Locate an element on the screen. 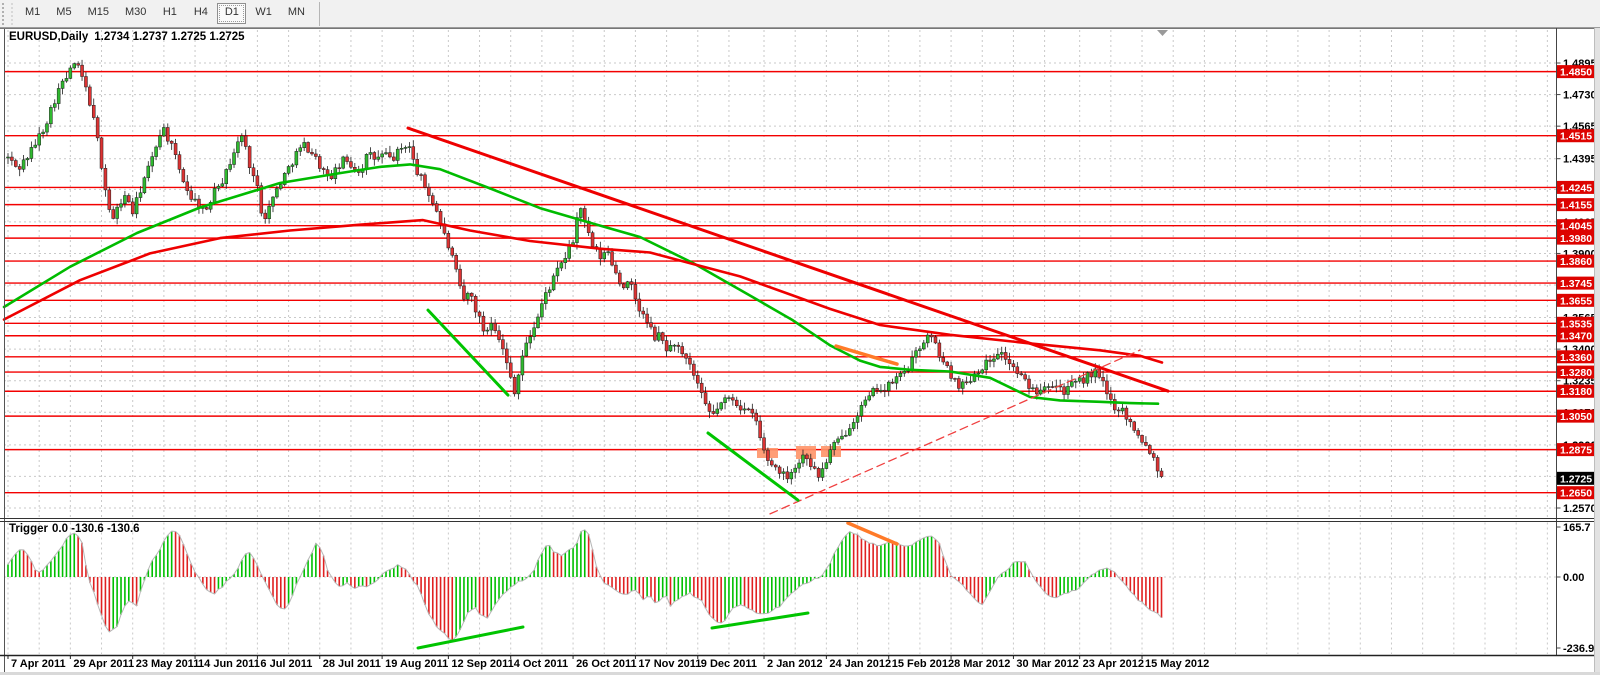  indicator-values: 0.0 -130.6 -130.6 is located at coordinates (95, 529).